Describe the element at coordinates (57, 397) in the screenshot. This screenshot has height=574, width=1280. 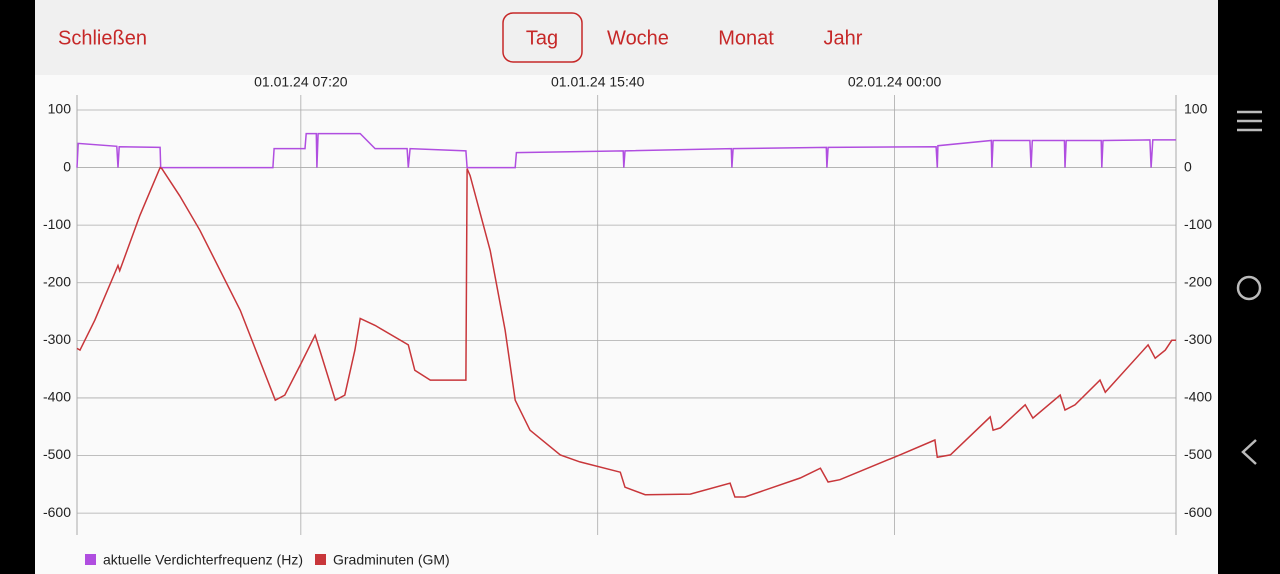
I see `y-tick-label: -400` at that location.